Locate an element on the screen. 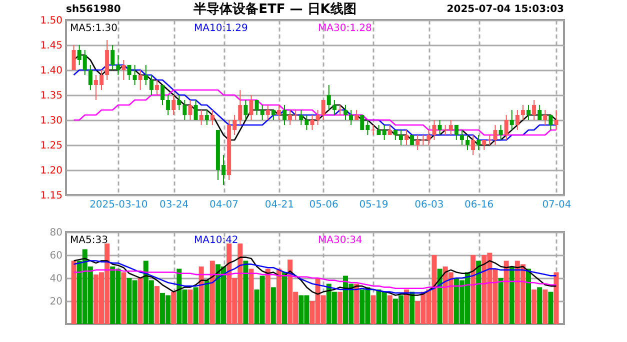 Image resolution: width=627 pixels, height=342 pixels. y-tick-label: 60 is located at coordinates (56, 256).